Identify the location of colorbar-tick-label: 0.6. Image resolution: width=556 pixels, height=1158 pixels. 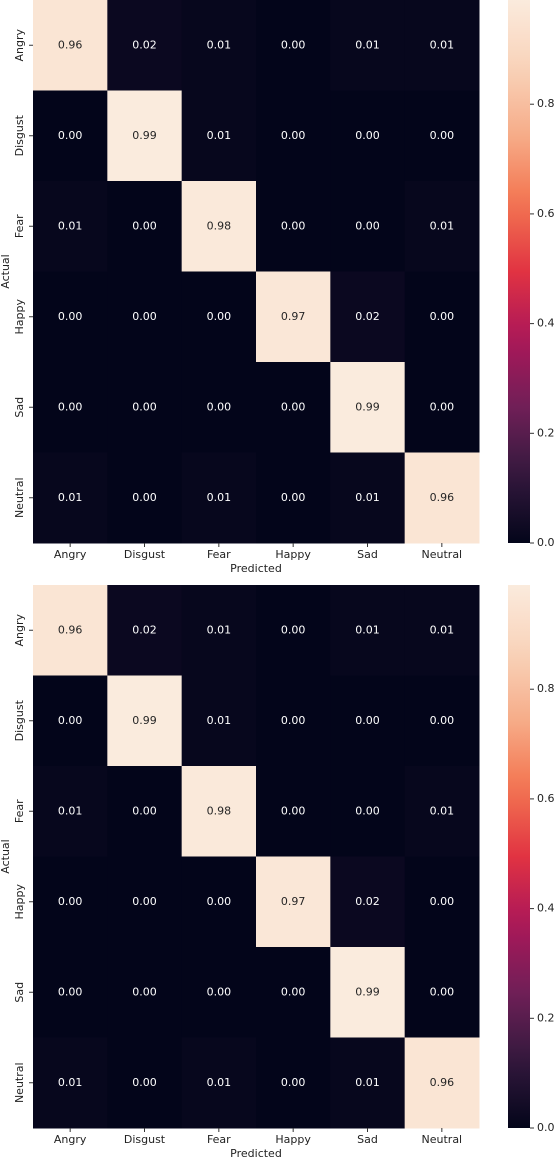
(546, 213).